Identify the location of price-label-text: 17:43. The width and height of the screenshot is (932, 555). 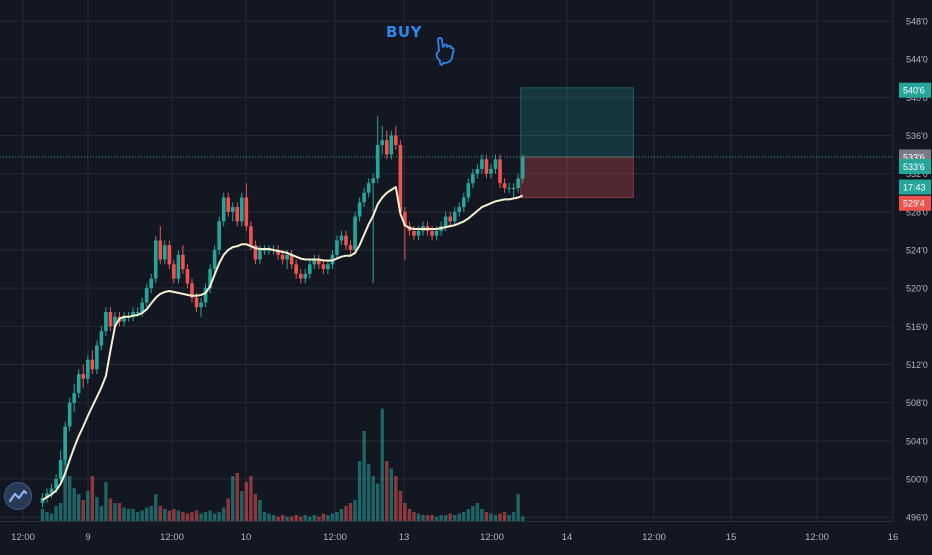
(914, 188).